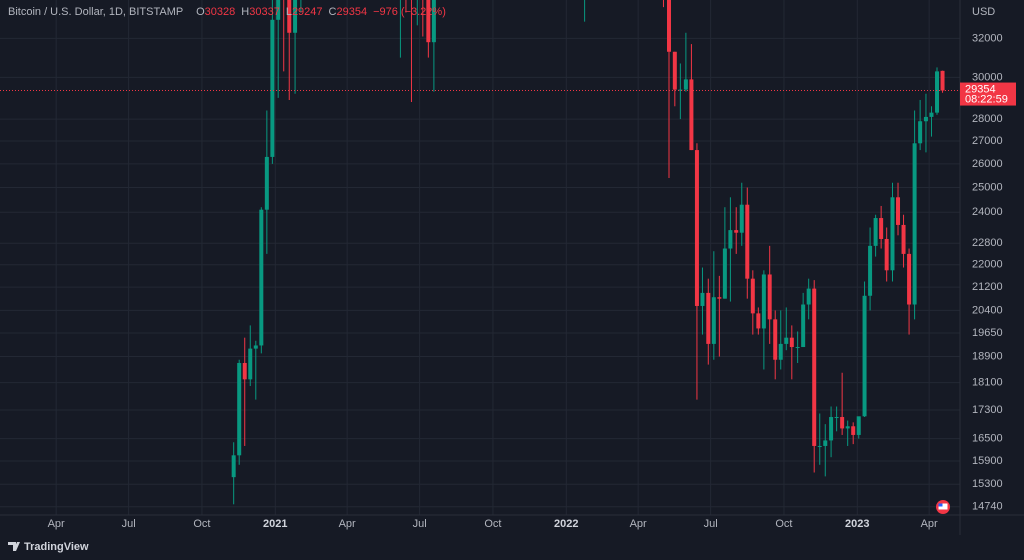  What do you see at coordinates (56, 547) in the screenshot?
I see `brand-name: TradingView` at bounding box center [56, 547].